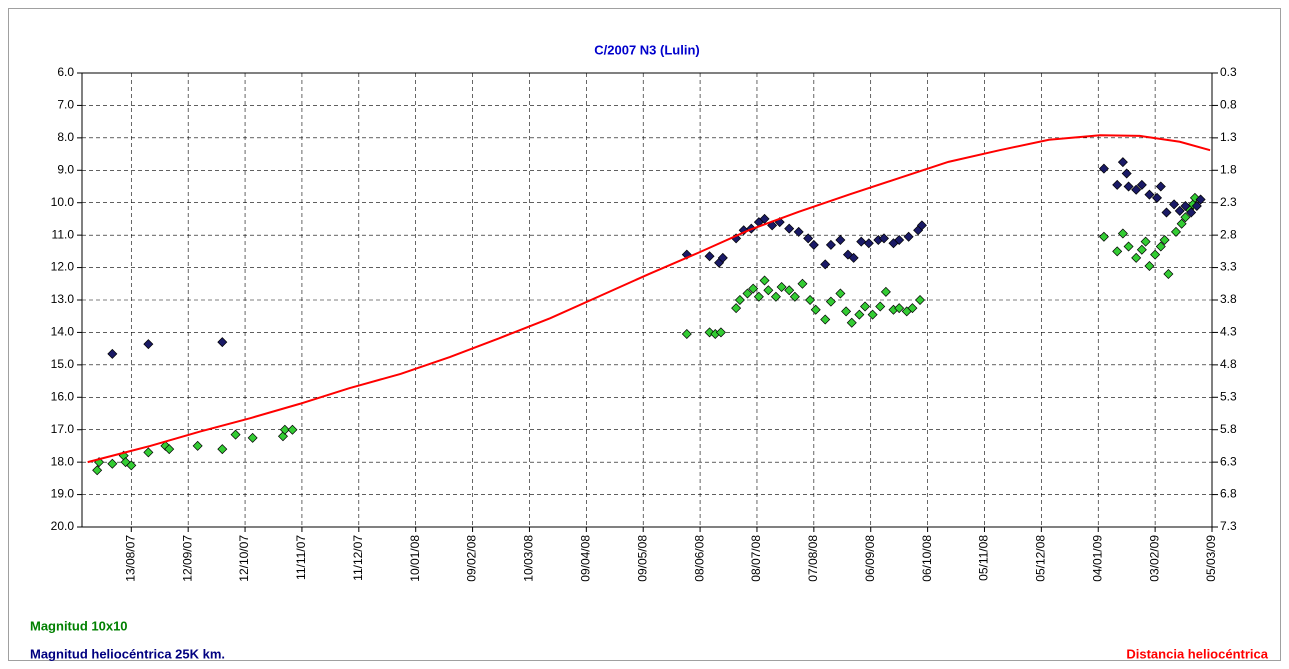 This screenshot has height=669, width=1289. I want to click on y-tick-label: 12.0, so click(63, 267).